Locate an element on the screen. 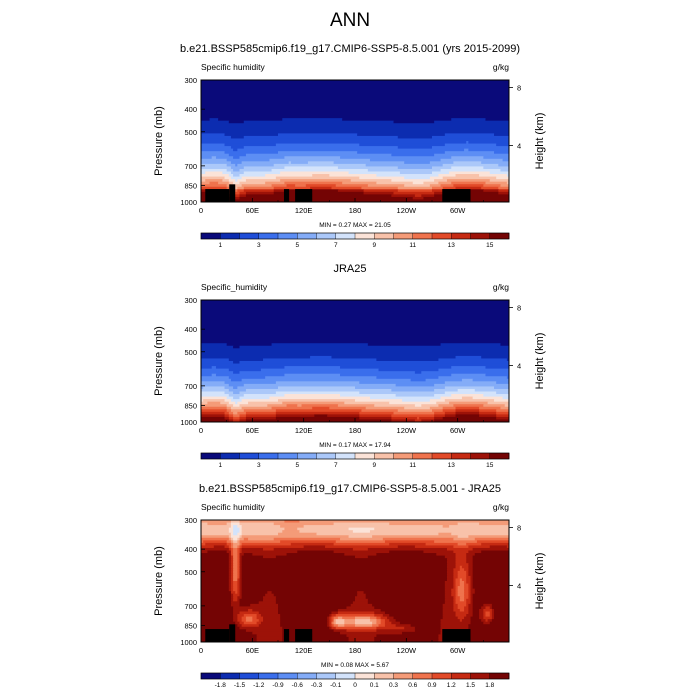 Image resolution: width=700 pixels, height=700 pixels. colorbar-label: -1.2 is located at coordinates (259, 685).